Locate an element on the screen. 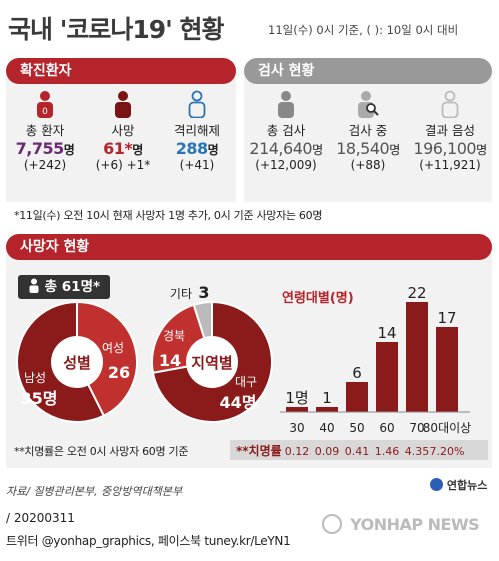 Image resolution: width=499 pixels, height=561 pixels. stat-negative: 결과 음성 196,100명 (+11,921) is located at coordinates (450, 131).